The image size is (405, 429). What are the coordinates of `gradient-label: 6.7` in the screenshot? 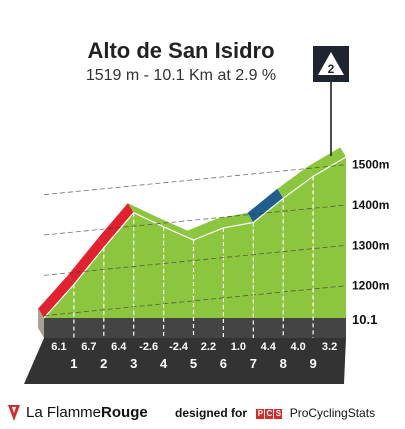 It's located at (88, 347).